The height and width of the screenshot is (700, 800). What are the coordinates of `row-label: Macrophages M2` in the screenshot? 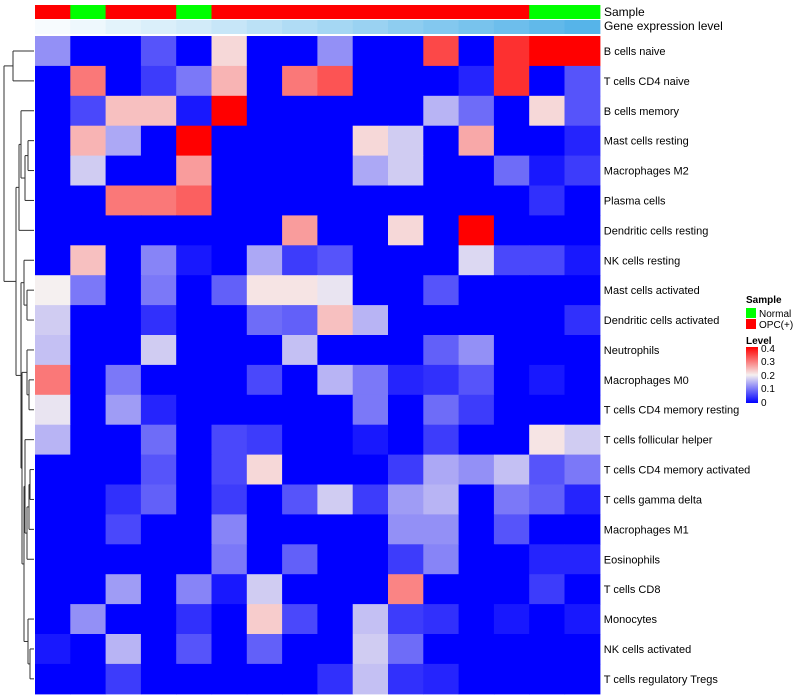 It's located at (646, 172).